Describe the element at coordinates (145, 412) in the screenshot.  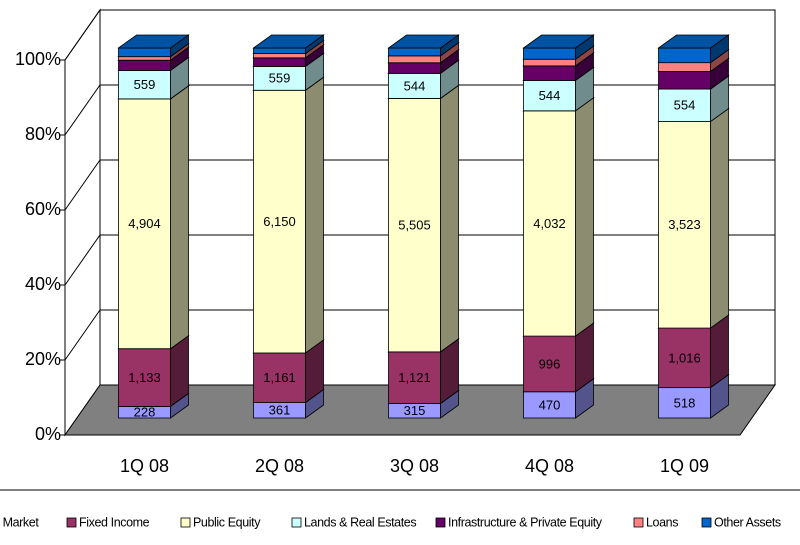
I see `data-label: 228` at that location.